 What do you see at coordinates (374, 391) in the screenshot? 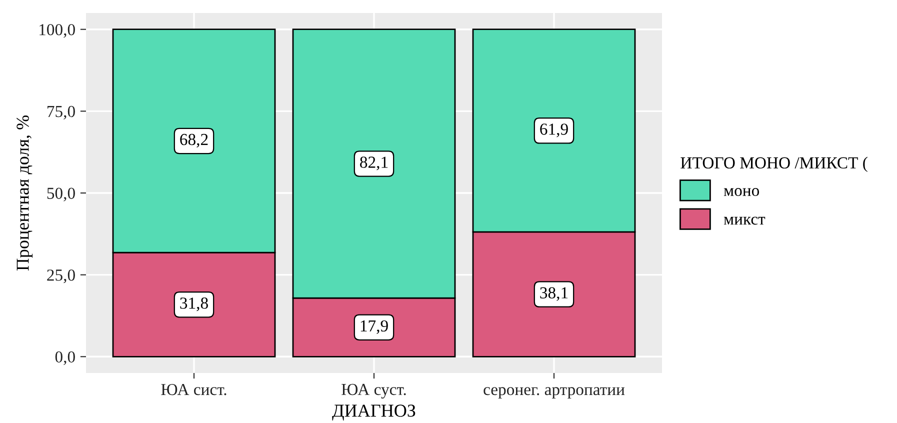
I see `x-tick-label: ЮА суст.` at bounding box center [374, 391].